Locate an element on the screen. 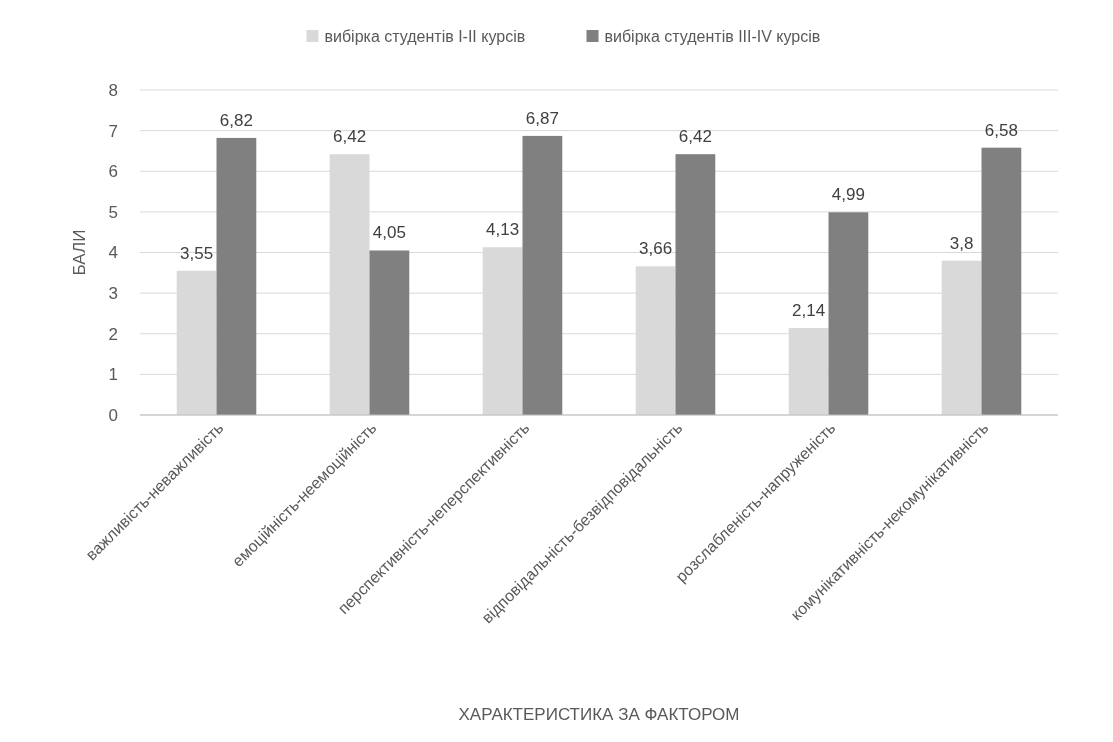 The image size is (1113, 742). legend-label: вибірка студентів III-IV курсів is located at coordinates (712, 36).